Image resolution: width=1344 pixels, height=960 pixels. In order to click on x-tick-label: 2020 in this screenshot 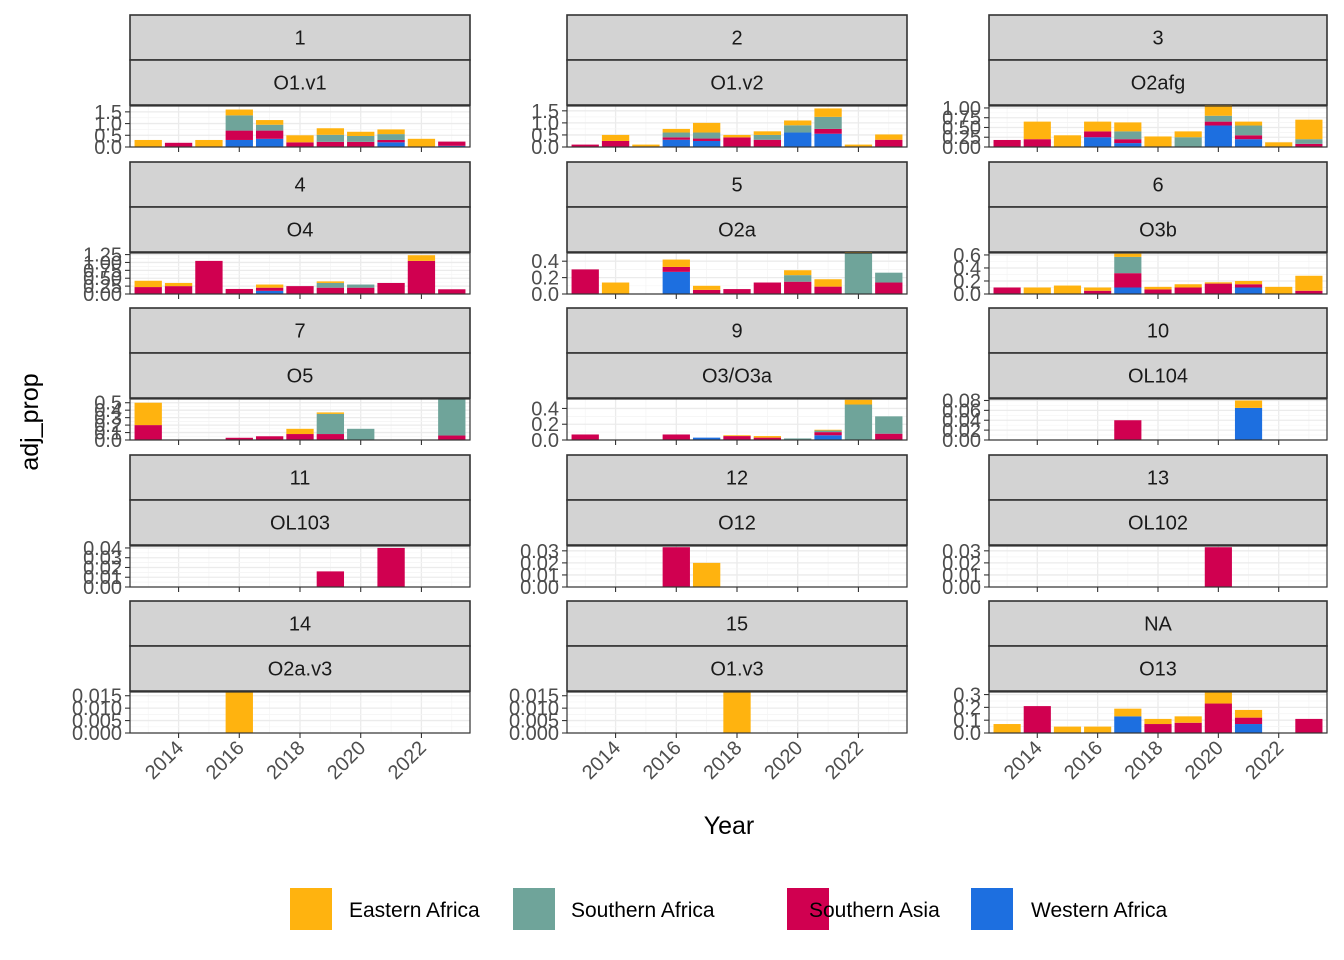, I will do `click(783, 760)`.